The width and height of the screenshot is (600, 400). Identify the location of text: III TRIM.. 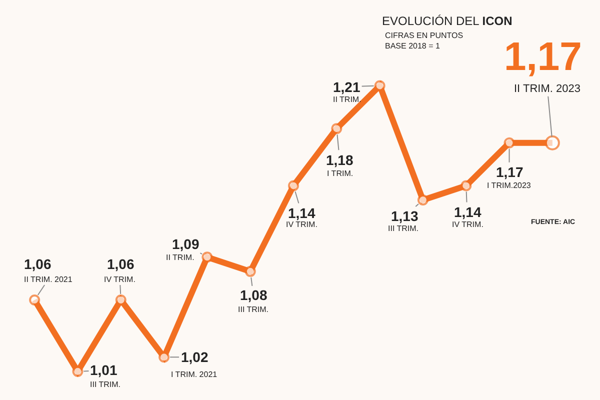
(105, 384).